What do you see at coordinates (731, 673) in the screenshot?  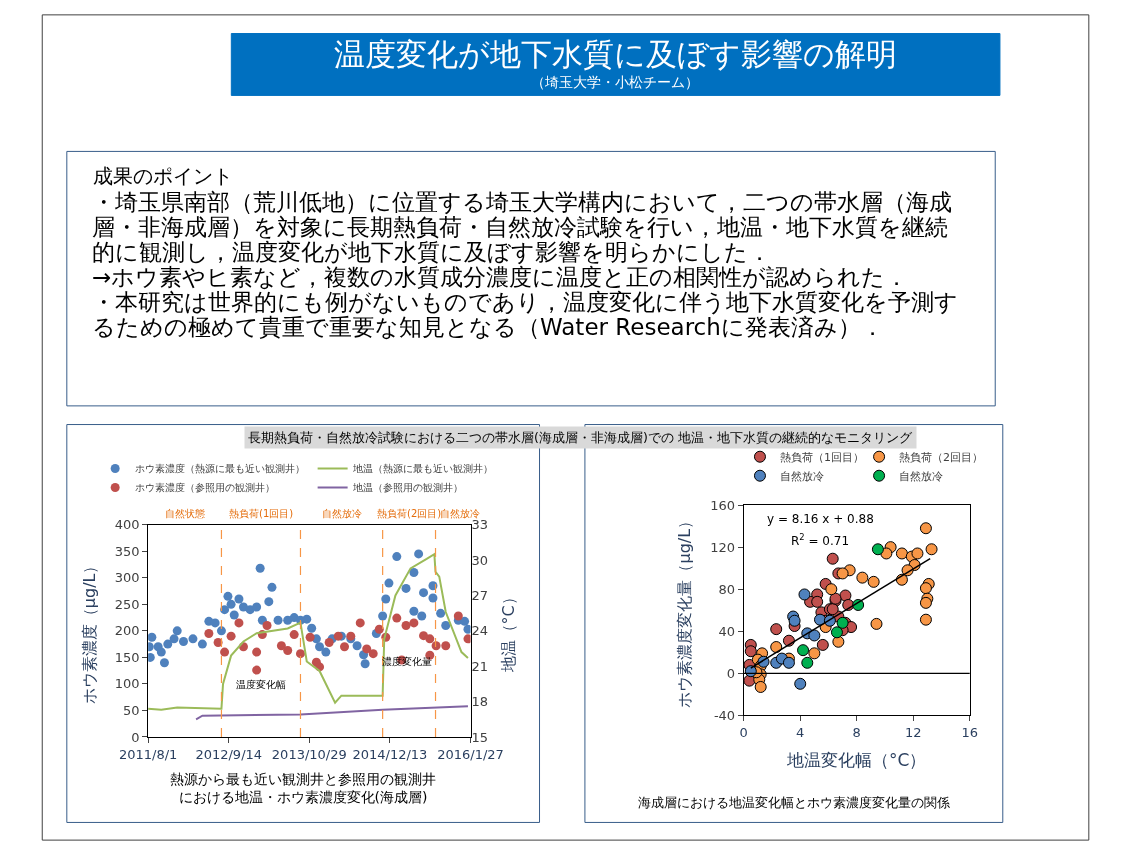 I see `y-tick-label: 0` at bounding box center [731, 673].